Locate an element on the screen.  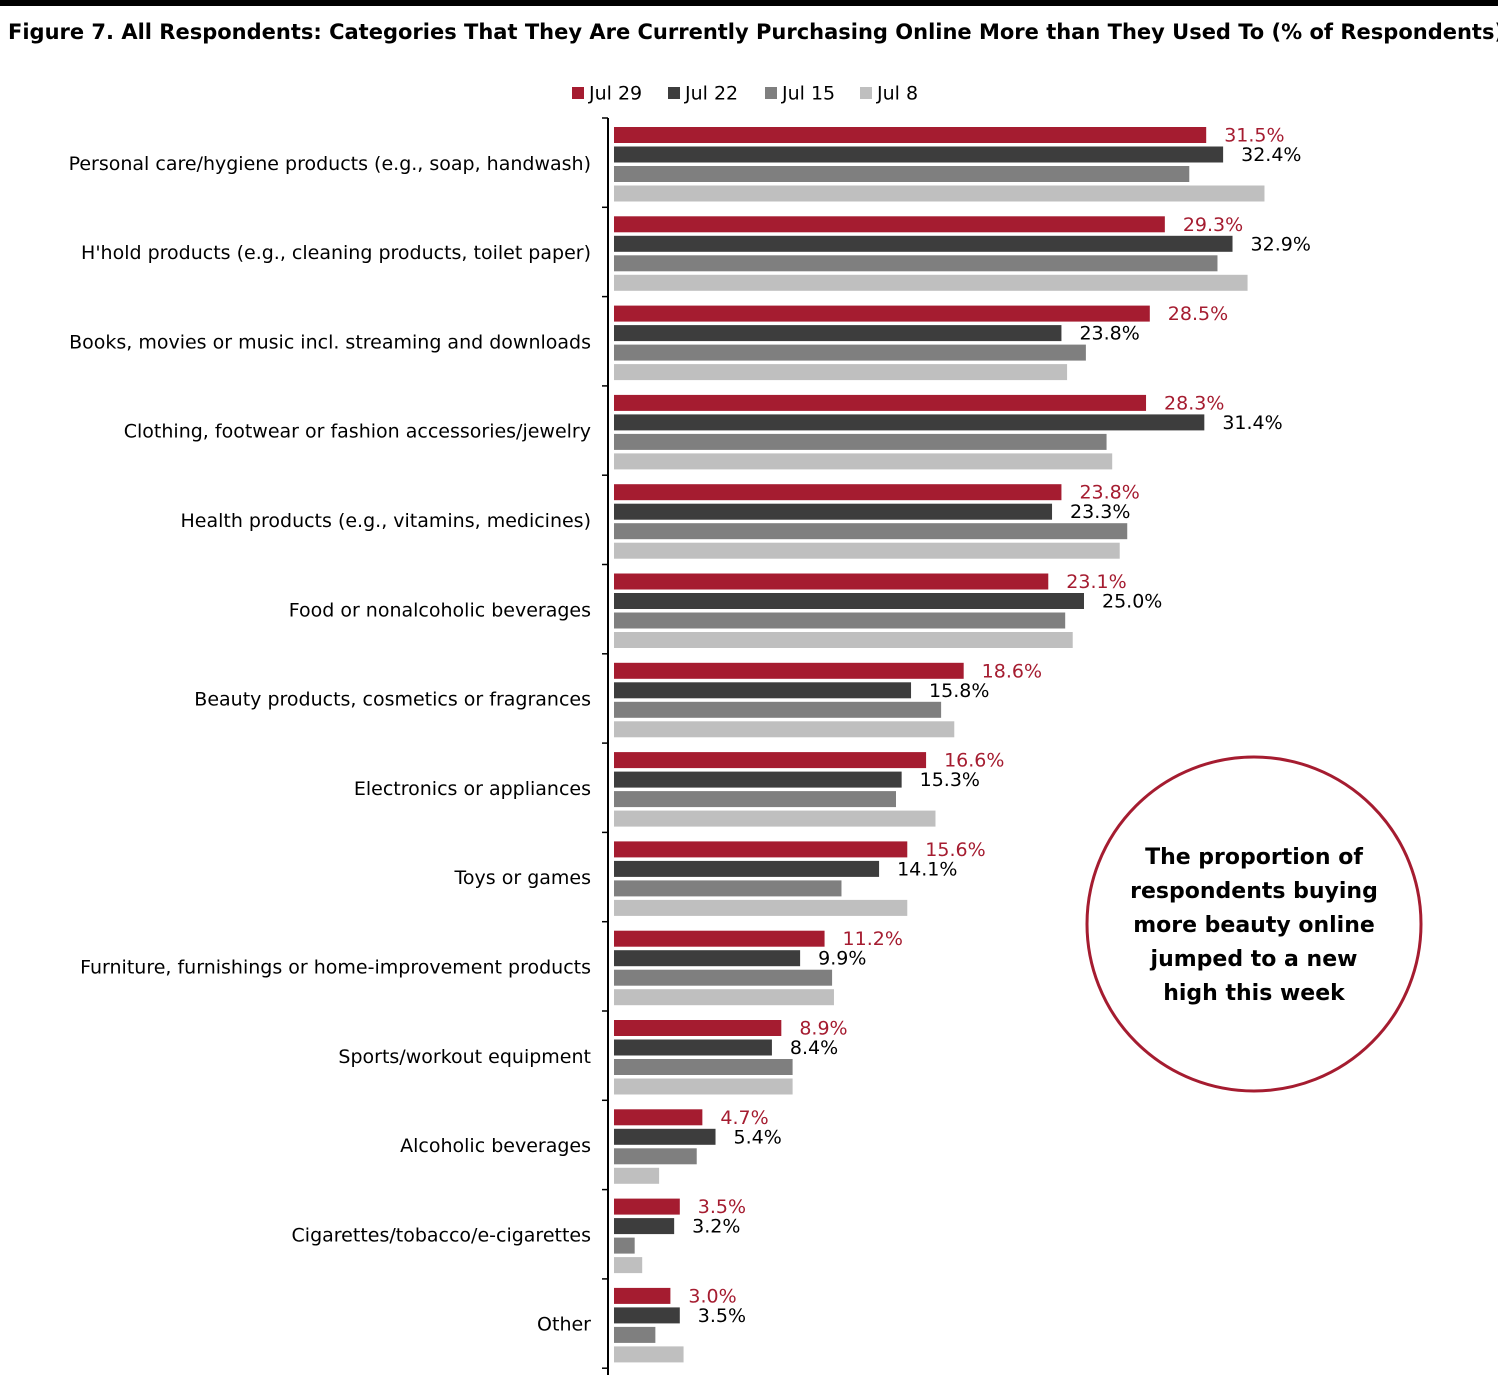
value-label: 31.4% is located at coordinates (1252, 423).